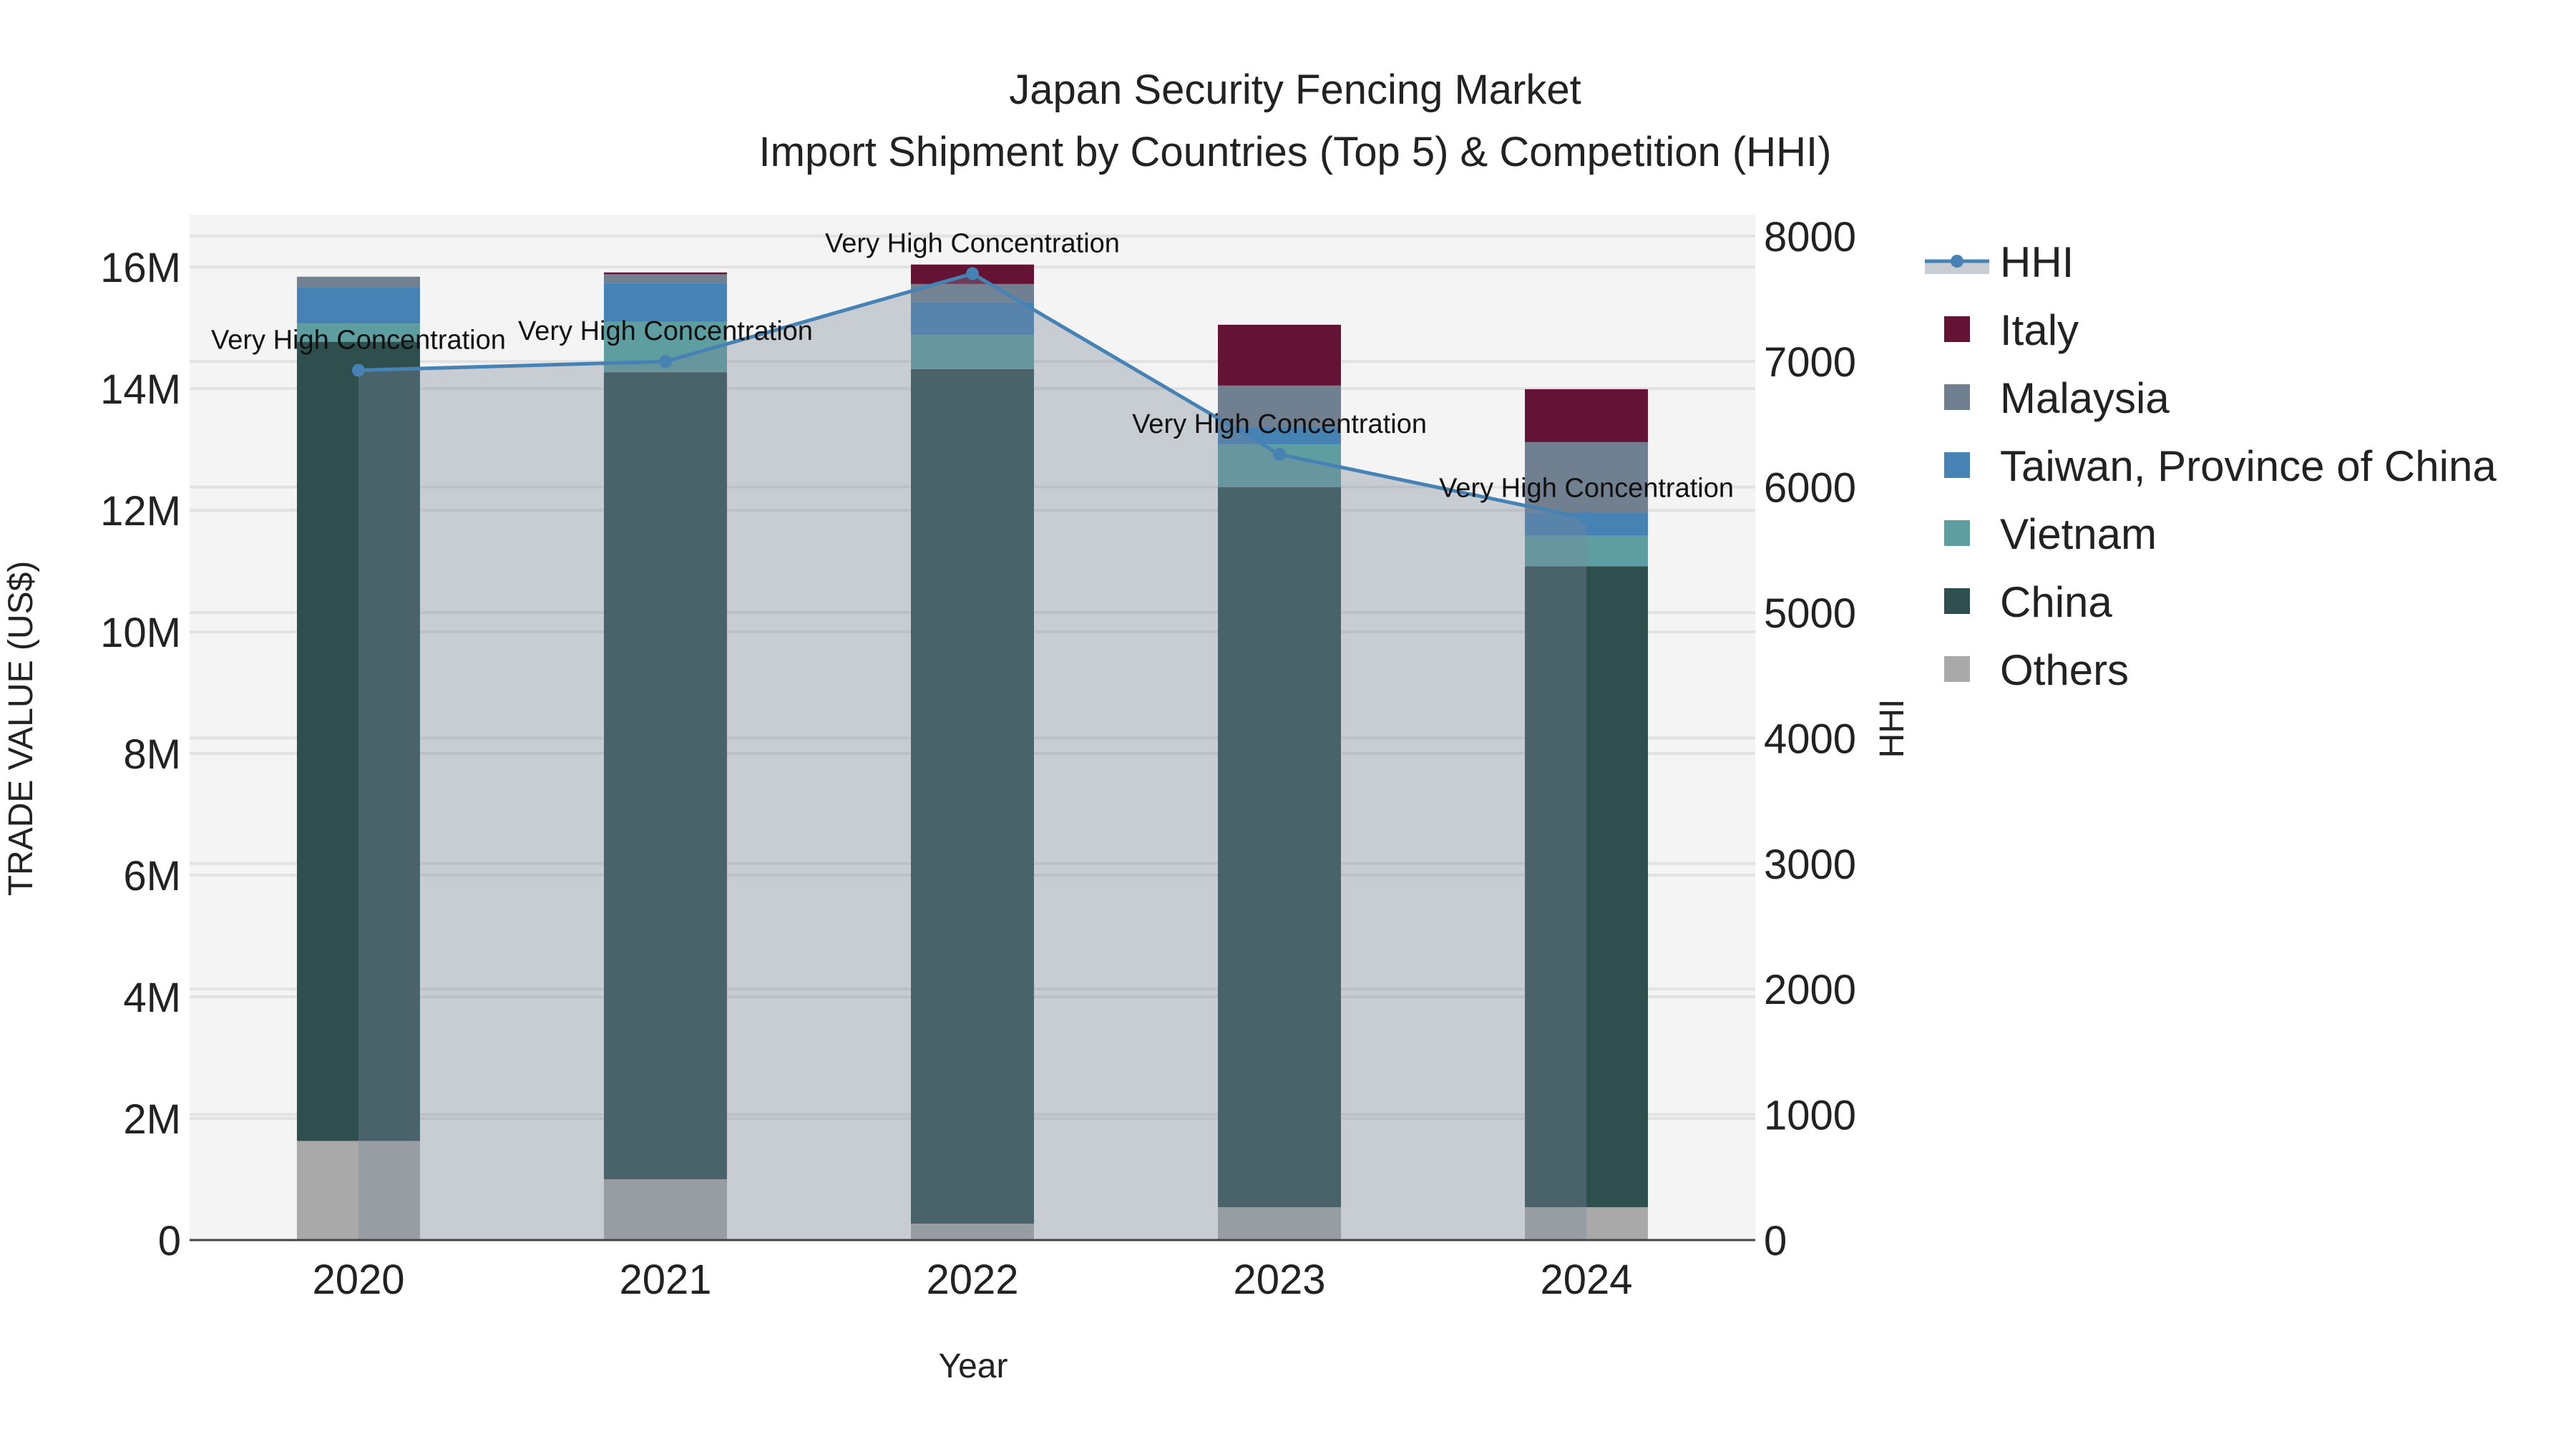 This screenshot has width=2576, height=1449. What do you see at coordinates (665, 1280) in the screenshot?
I see `x-tick-label: 2021` at bounding box center [665, 1280].